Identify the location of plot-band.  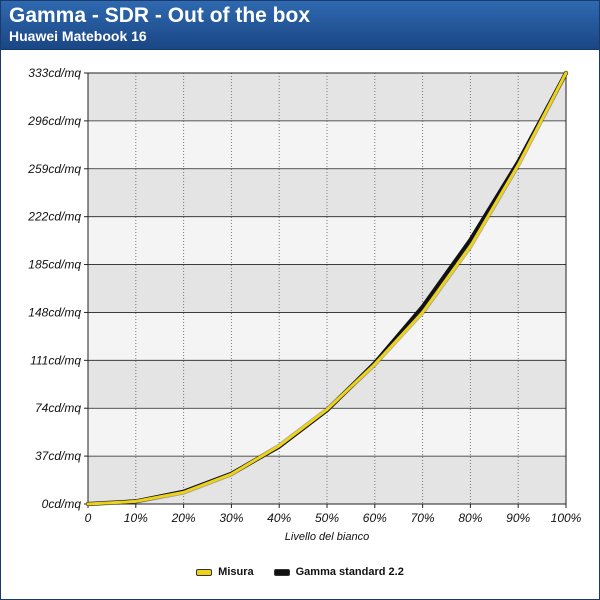
(327, 97).